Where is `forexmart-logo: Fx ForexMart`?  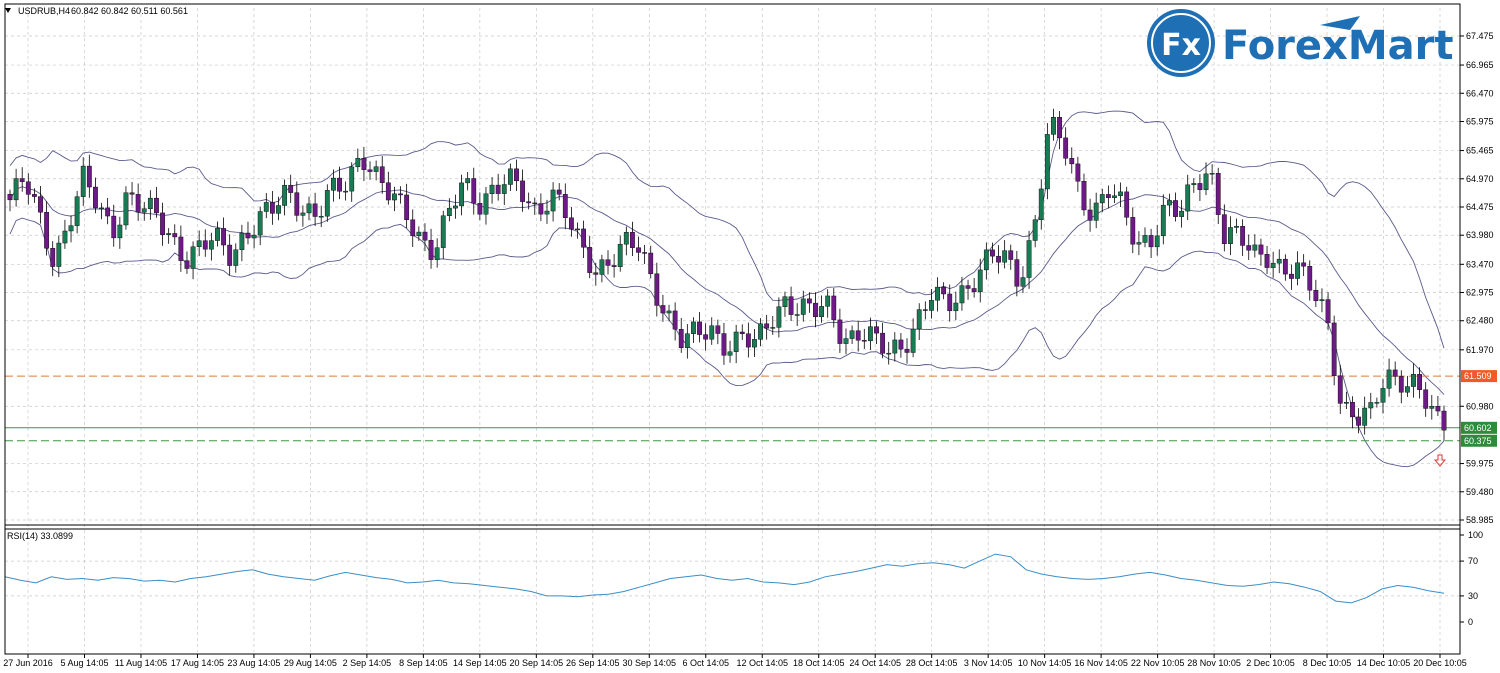 forexmart-logo: Fx ForexMart is located at coordinates (1300, 43).